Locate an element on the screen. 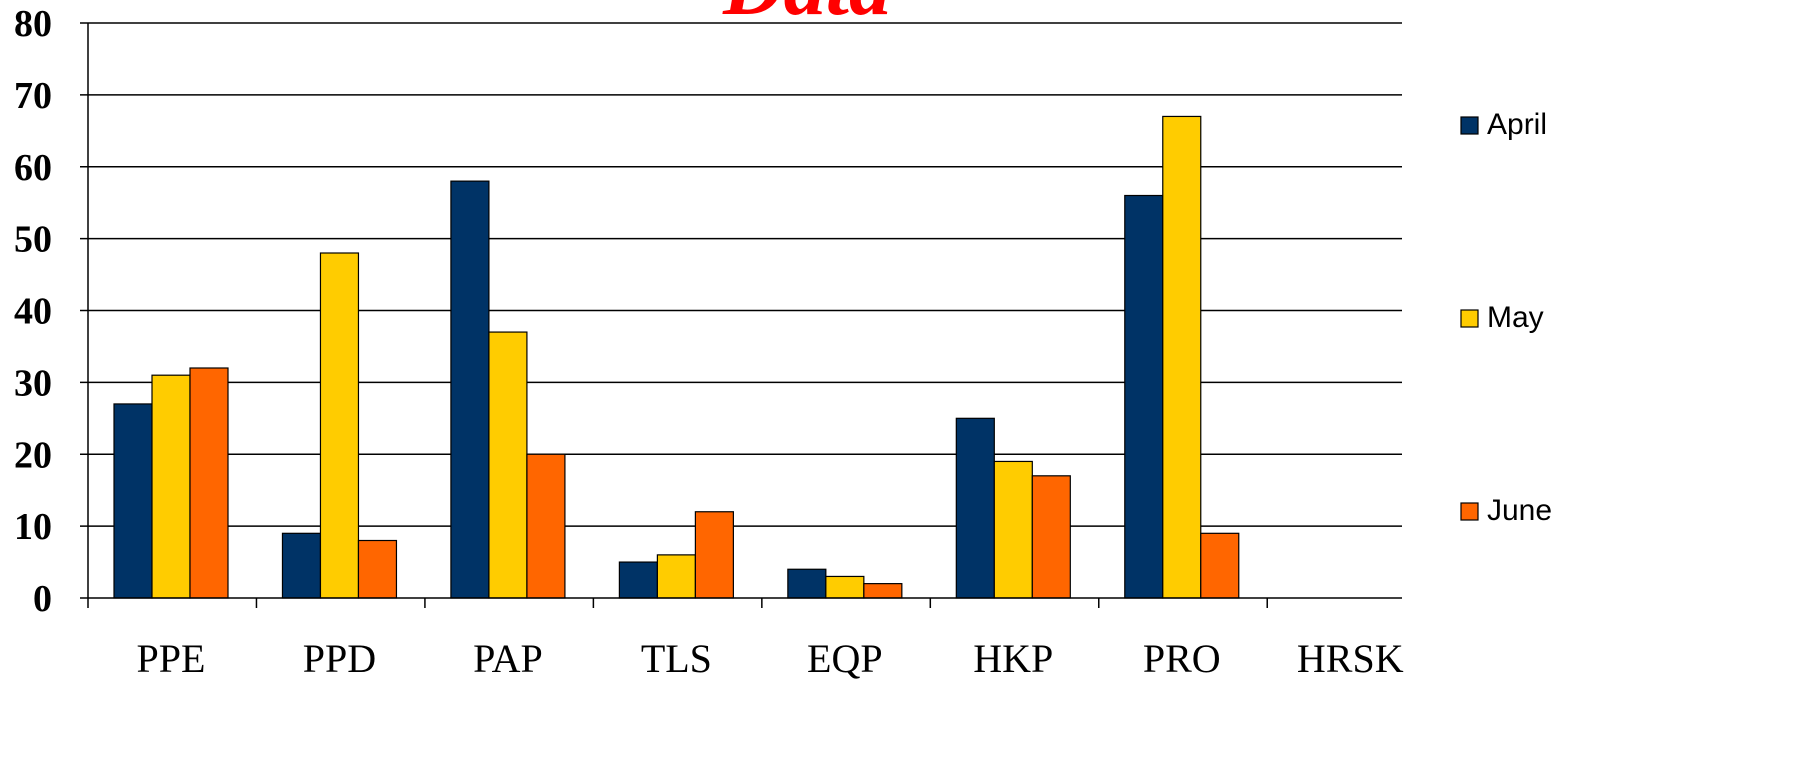 Image resolution: width=1815 pixels, height=779 pixels. legend-label-april: April is located at coordinates (1517, 124).